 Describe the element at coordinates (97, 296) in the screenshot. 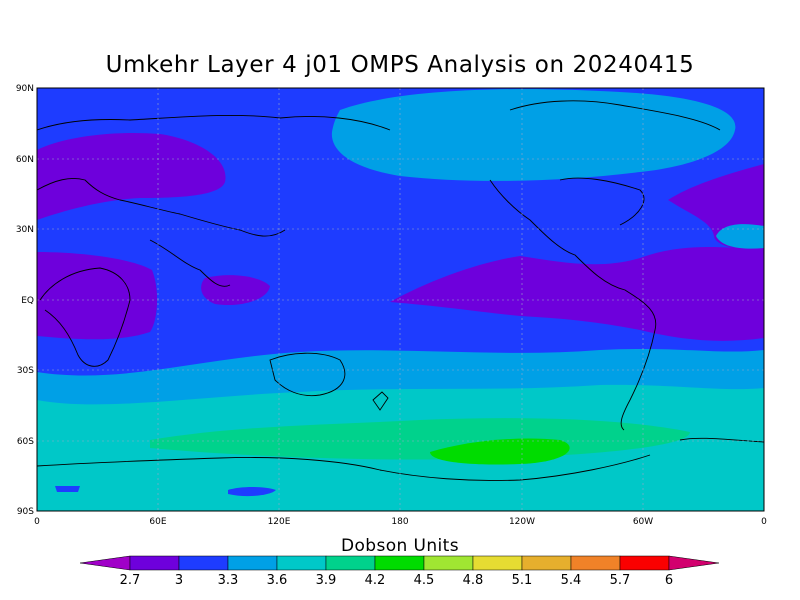

I see `band-3-africa` at that location.